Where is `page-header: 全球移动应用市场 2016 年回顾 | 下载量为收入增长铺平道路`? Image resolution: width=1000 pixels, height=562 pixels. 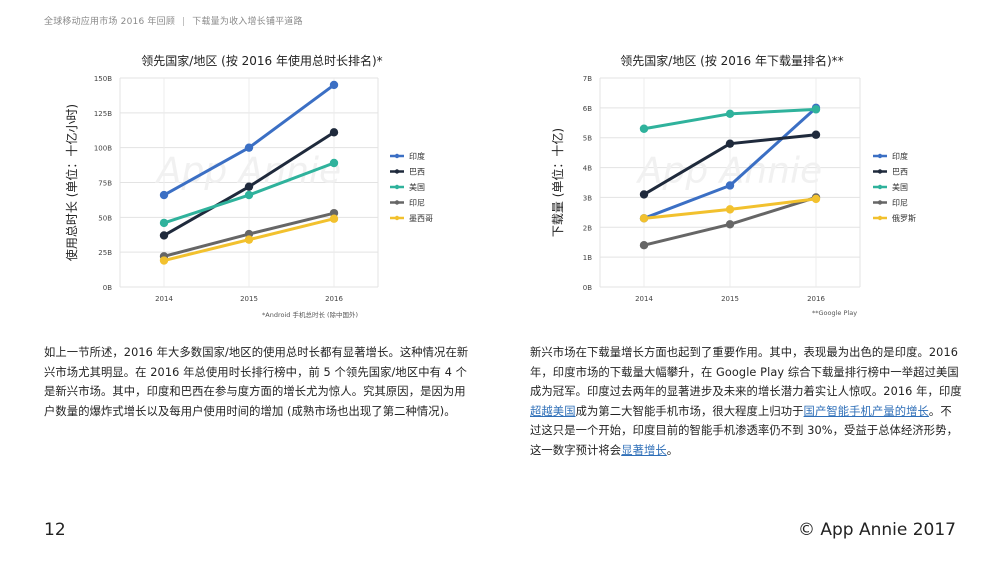
page-header: 全球移动应用市场 2016 年回顾 | 下载量为收入增长铺平道路 is located at coordinates (173, 20).